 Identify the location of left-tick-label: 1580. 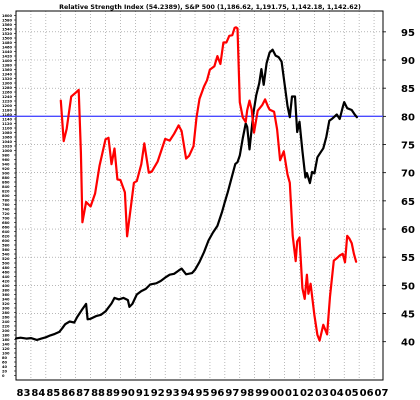
(7, 20).